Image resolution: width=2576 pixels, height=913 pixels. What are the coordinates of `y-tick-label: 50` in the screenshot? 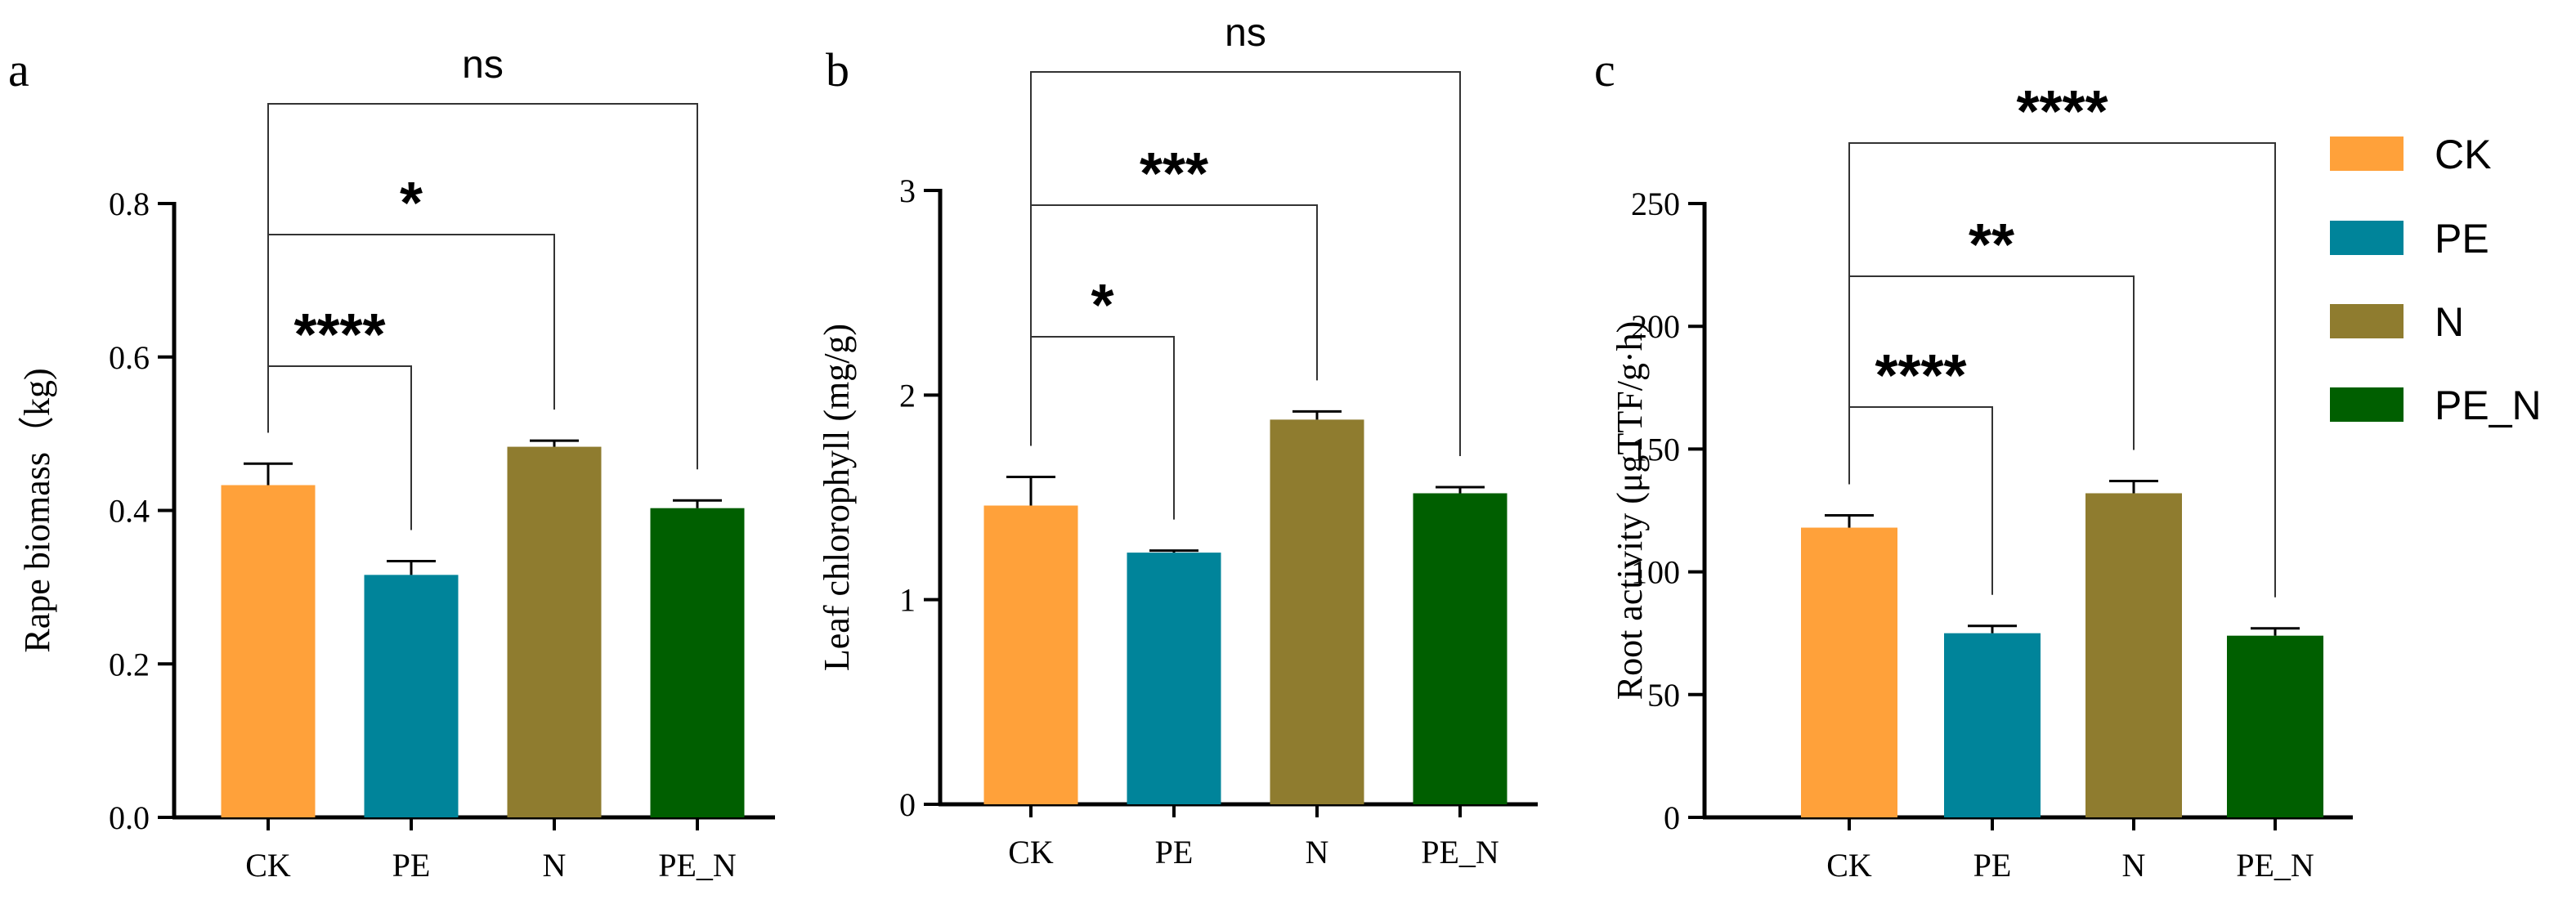 It's located at (1664, 695).